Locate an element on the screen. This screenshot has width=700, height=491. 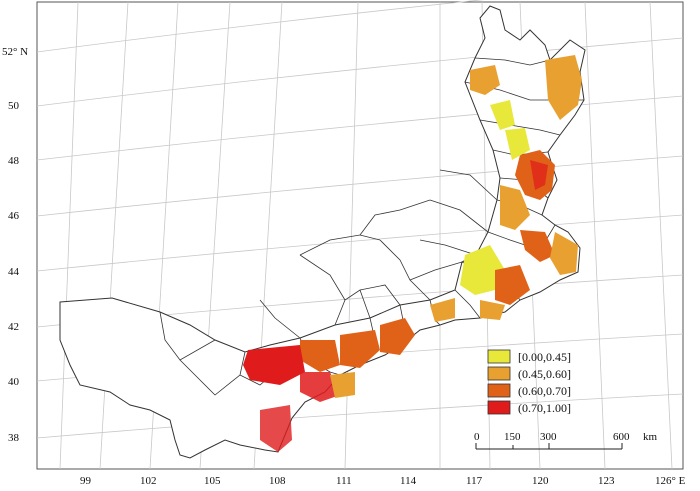
lon-label: 114 is located at coordinates (408, 481).